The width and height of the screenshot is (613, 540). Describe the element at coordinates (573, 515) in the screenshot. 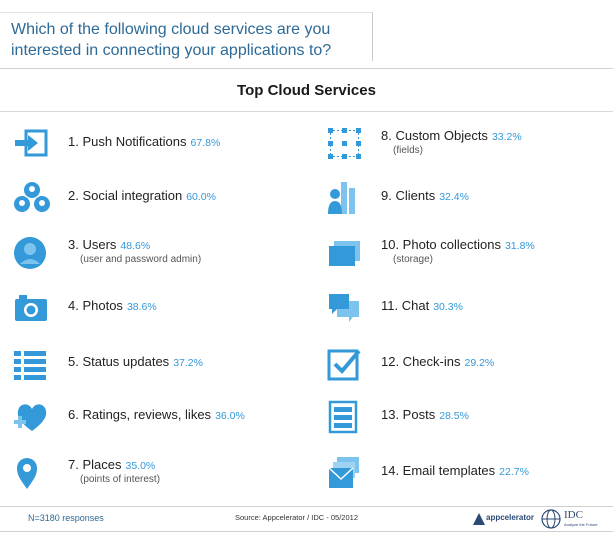

I see `idc-logo-text: IDC` at that location.